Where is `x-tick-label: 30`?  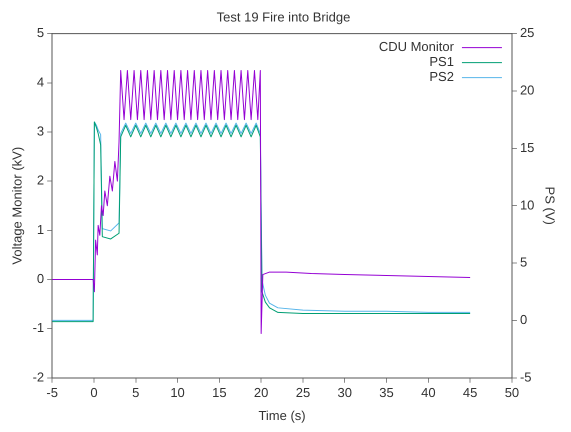
x-tick-label: 30 is located at coordinates (345, 392).